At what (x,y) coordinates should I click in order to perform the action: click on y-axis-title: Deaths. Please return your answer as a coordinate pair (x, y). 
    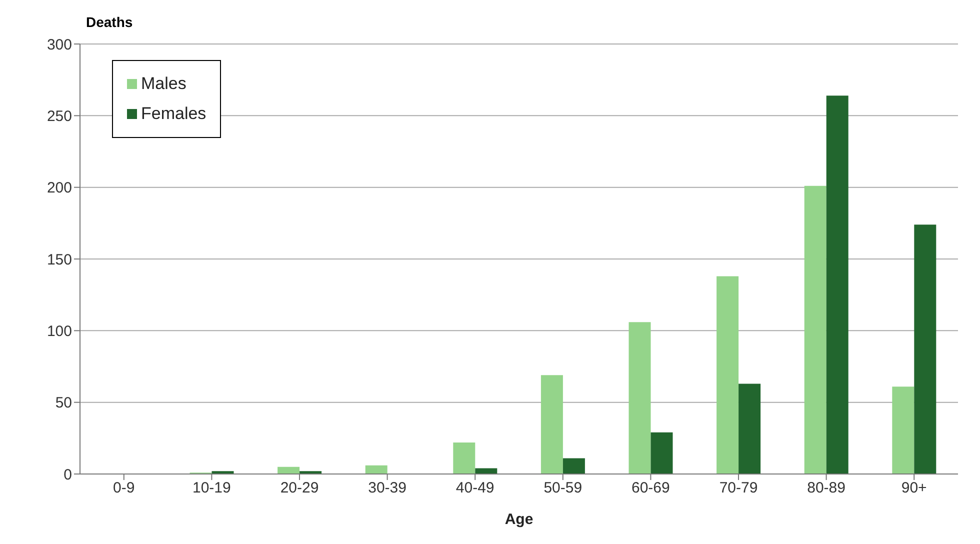
    Looking at the image, I should click on (109, 22).